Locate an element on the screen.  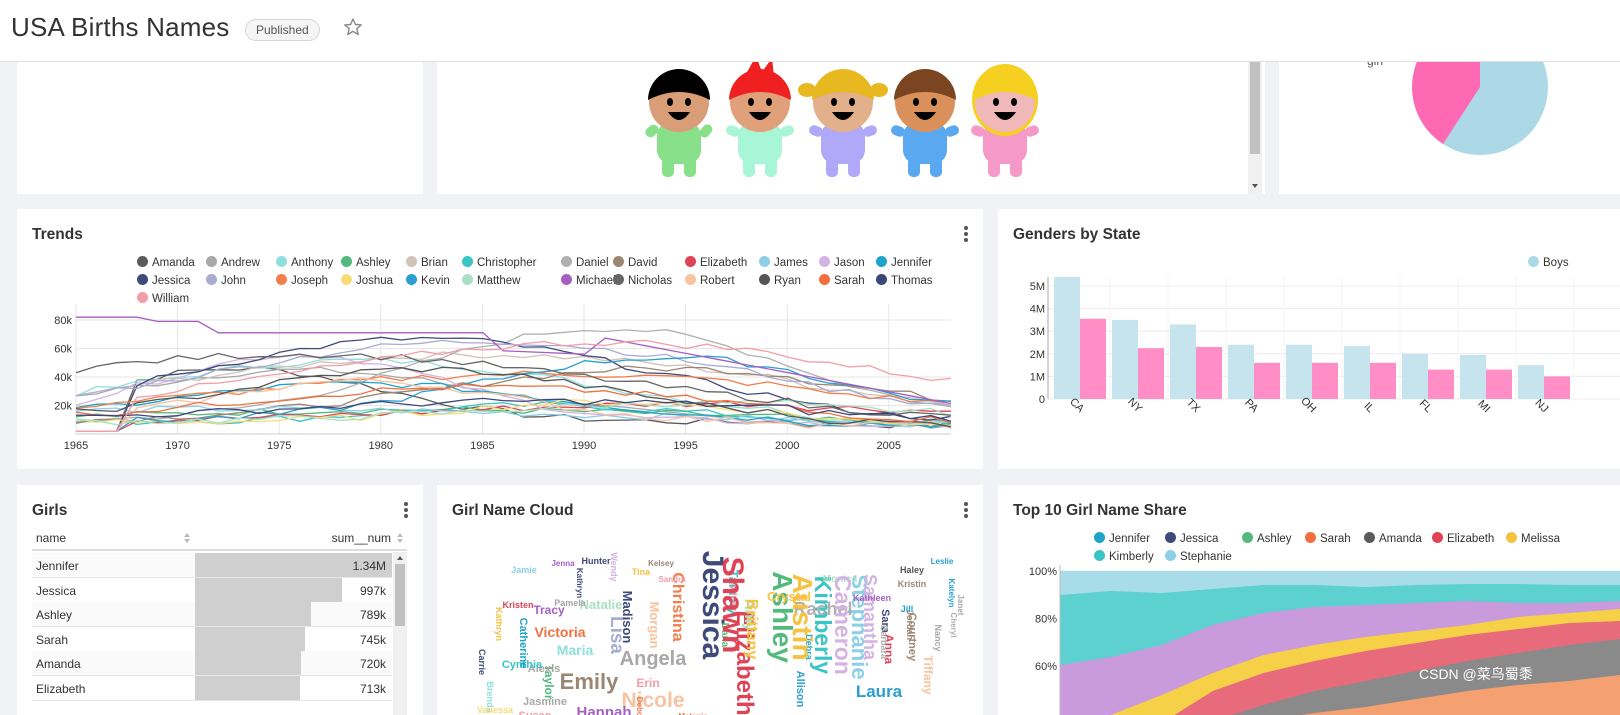
bar-girls-il is located at coordinates (1383, 380).